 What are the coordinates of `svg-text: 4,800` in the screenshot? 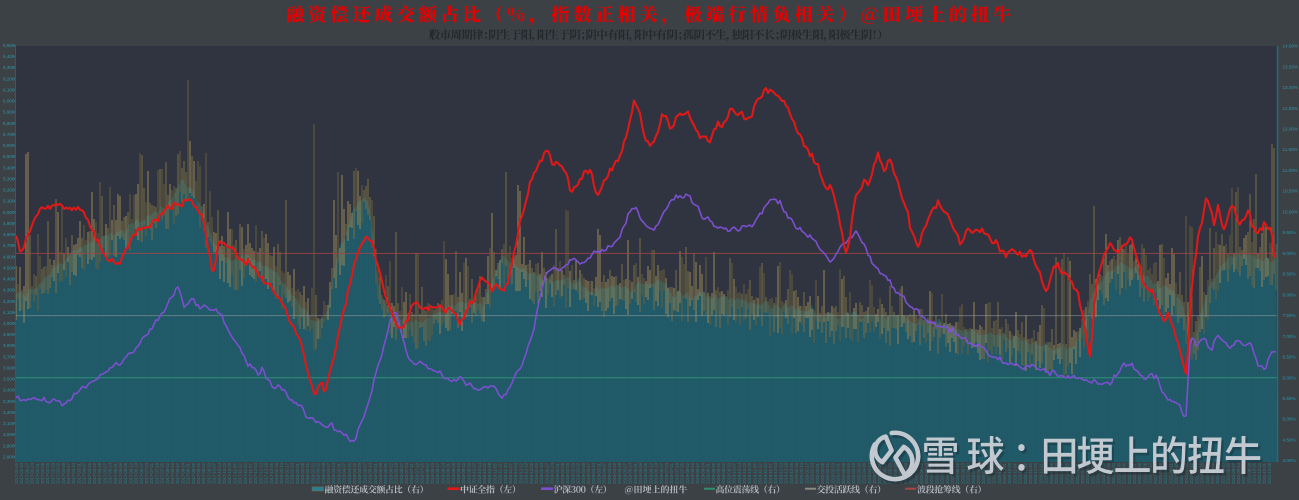 It's located at (9, 234).